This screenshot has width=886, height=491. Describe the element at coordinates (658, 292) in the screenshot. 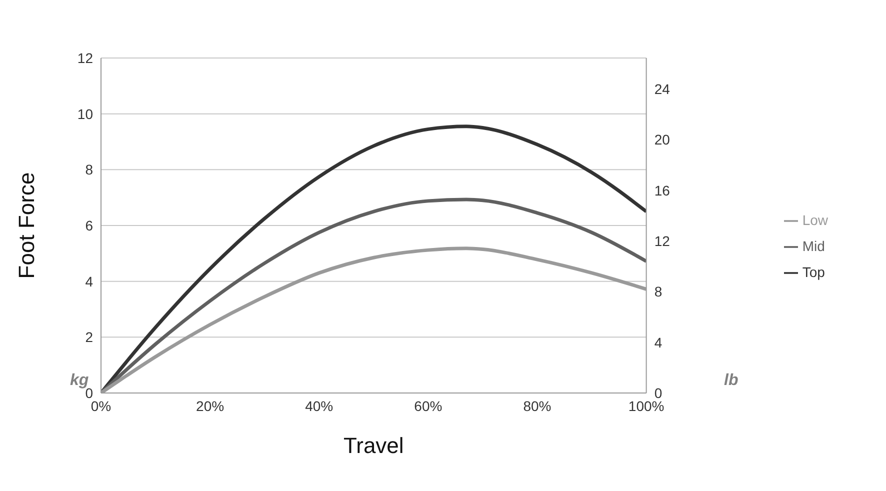

I see `y2-tick-label: 8` at that location.